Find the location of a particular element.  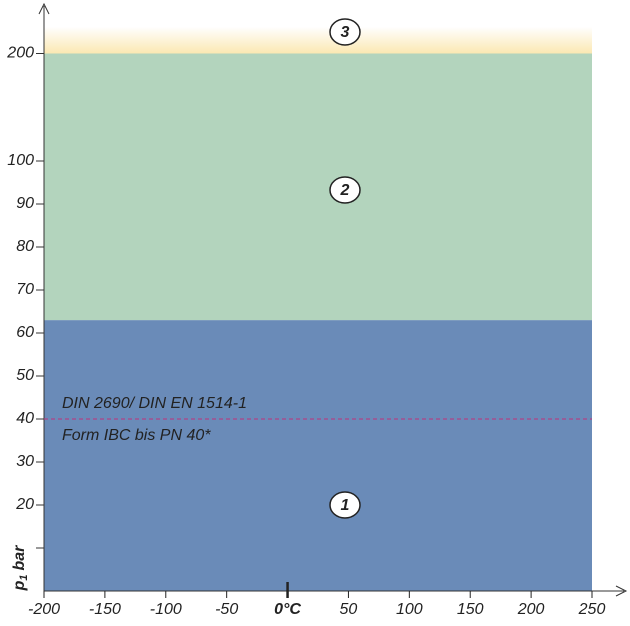

y-axis-arrow is located at coordinates (44, 8).